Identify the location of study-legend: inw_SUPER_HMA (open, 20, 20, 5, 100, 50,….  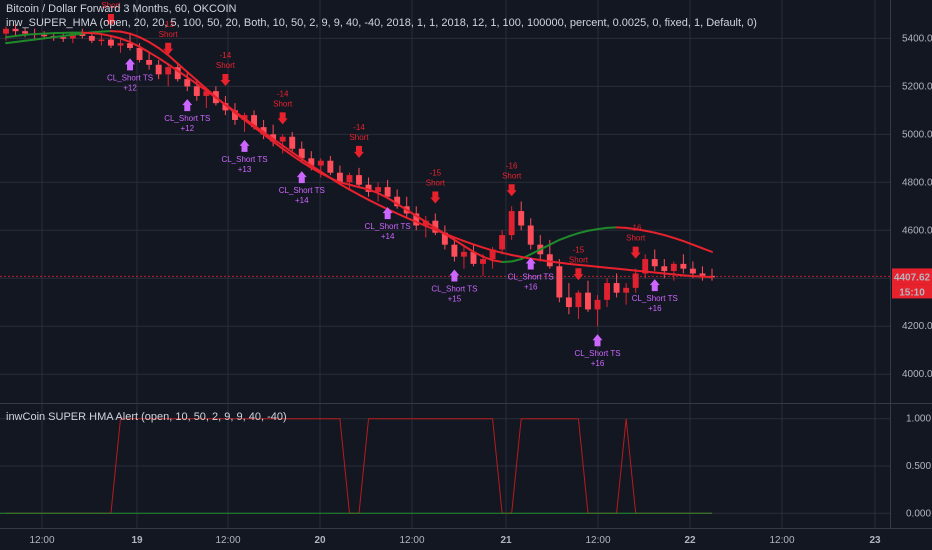
(381, 23).